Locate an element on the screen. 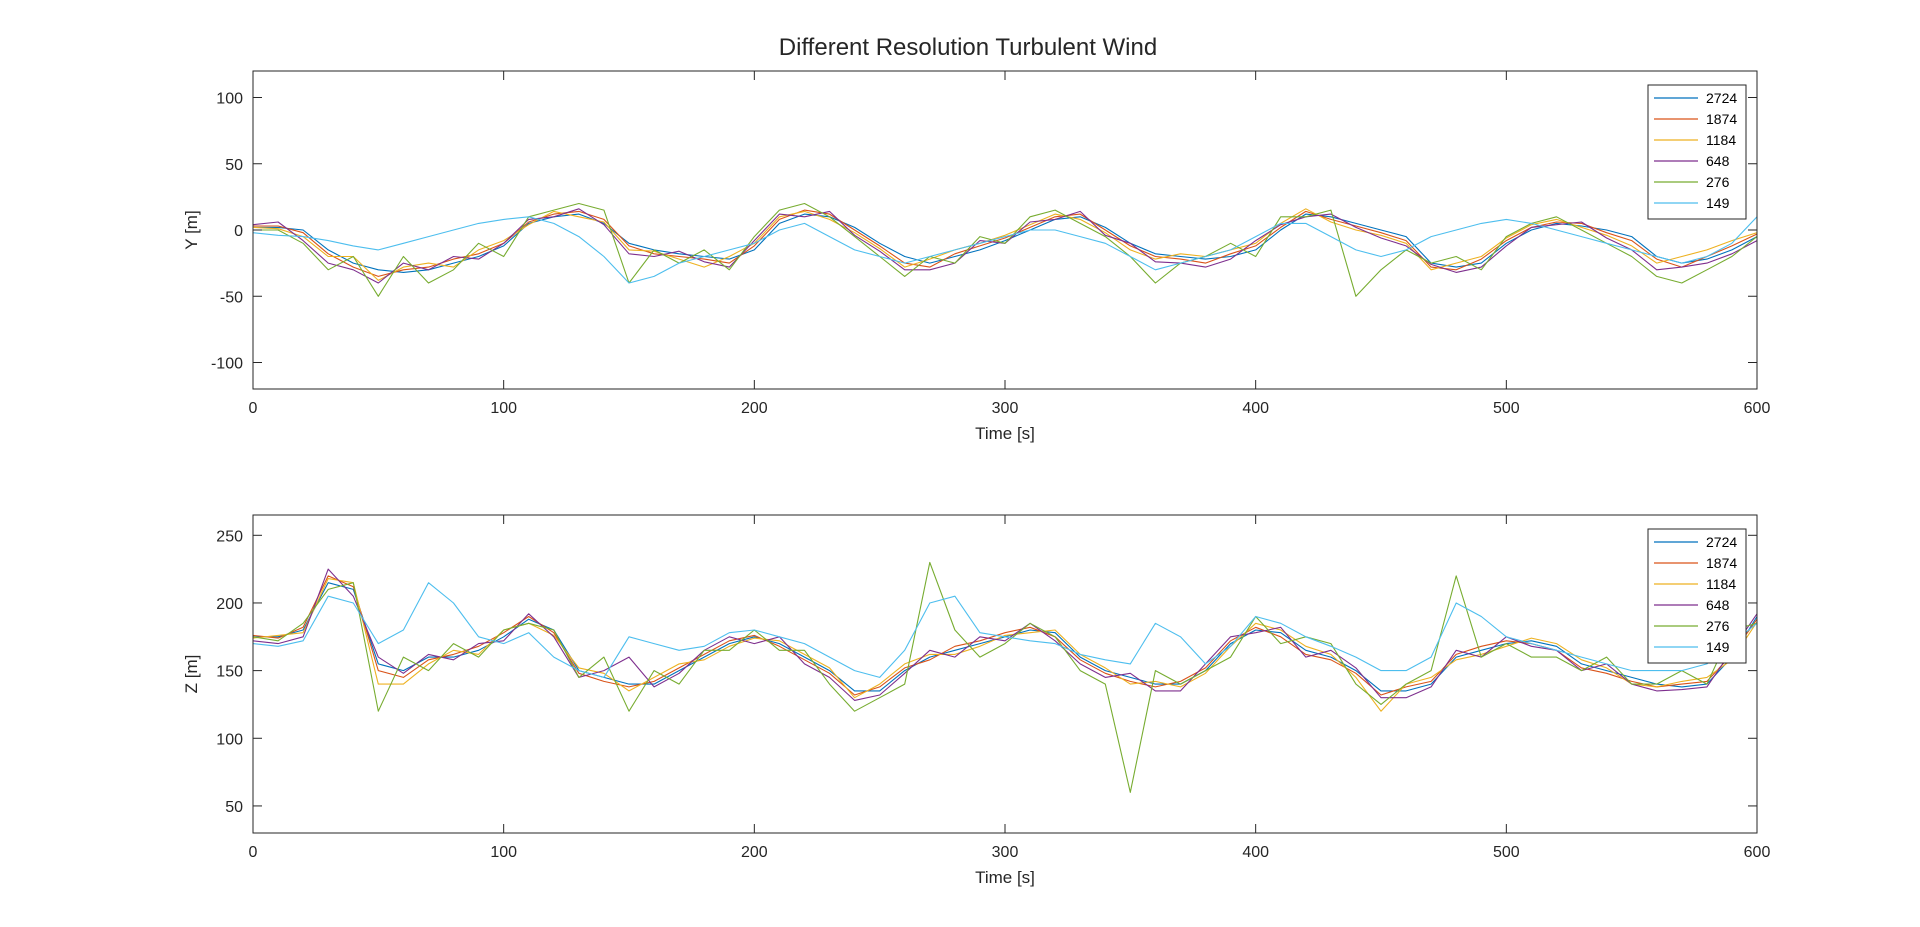 This screenshot has height=927, width=1920. y-tick-label: 250 is located at coordinates (229, 536).